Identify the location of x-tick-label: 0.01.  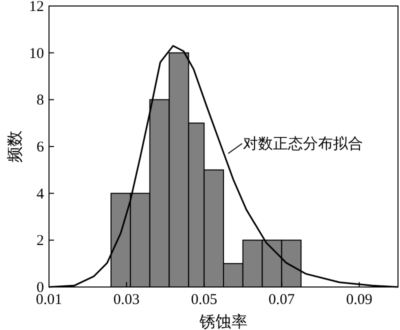
(49, 300).